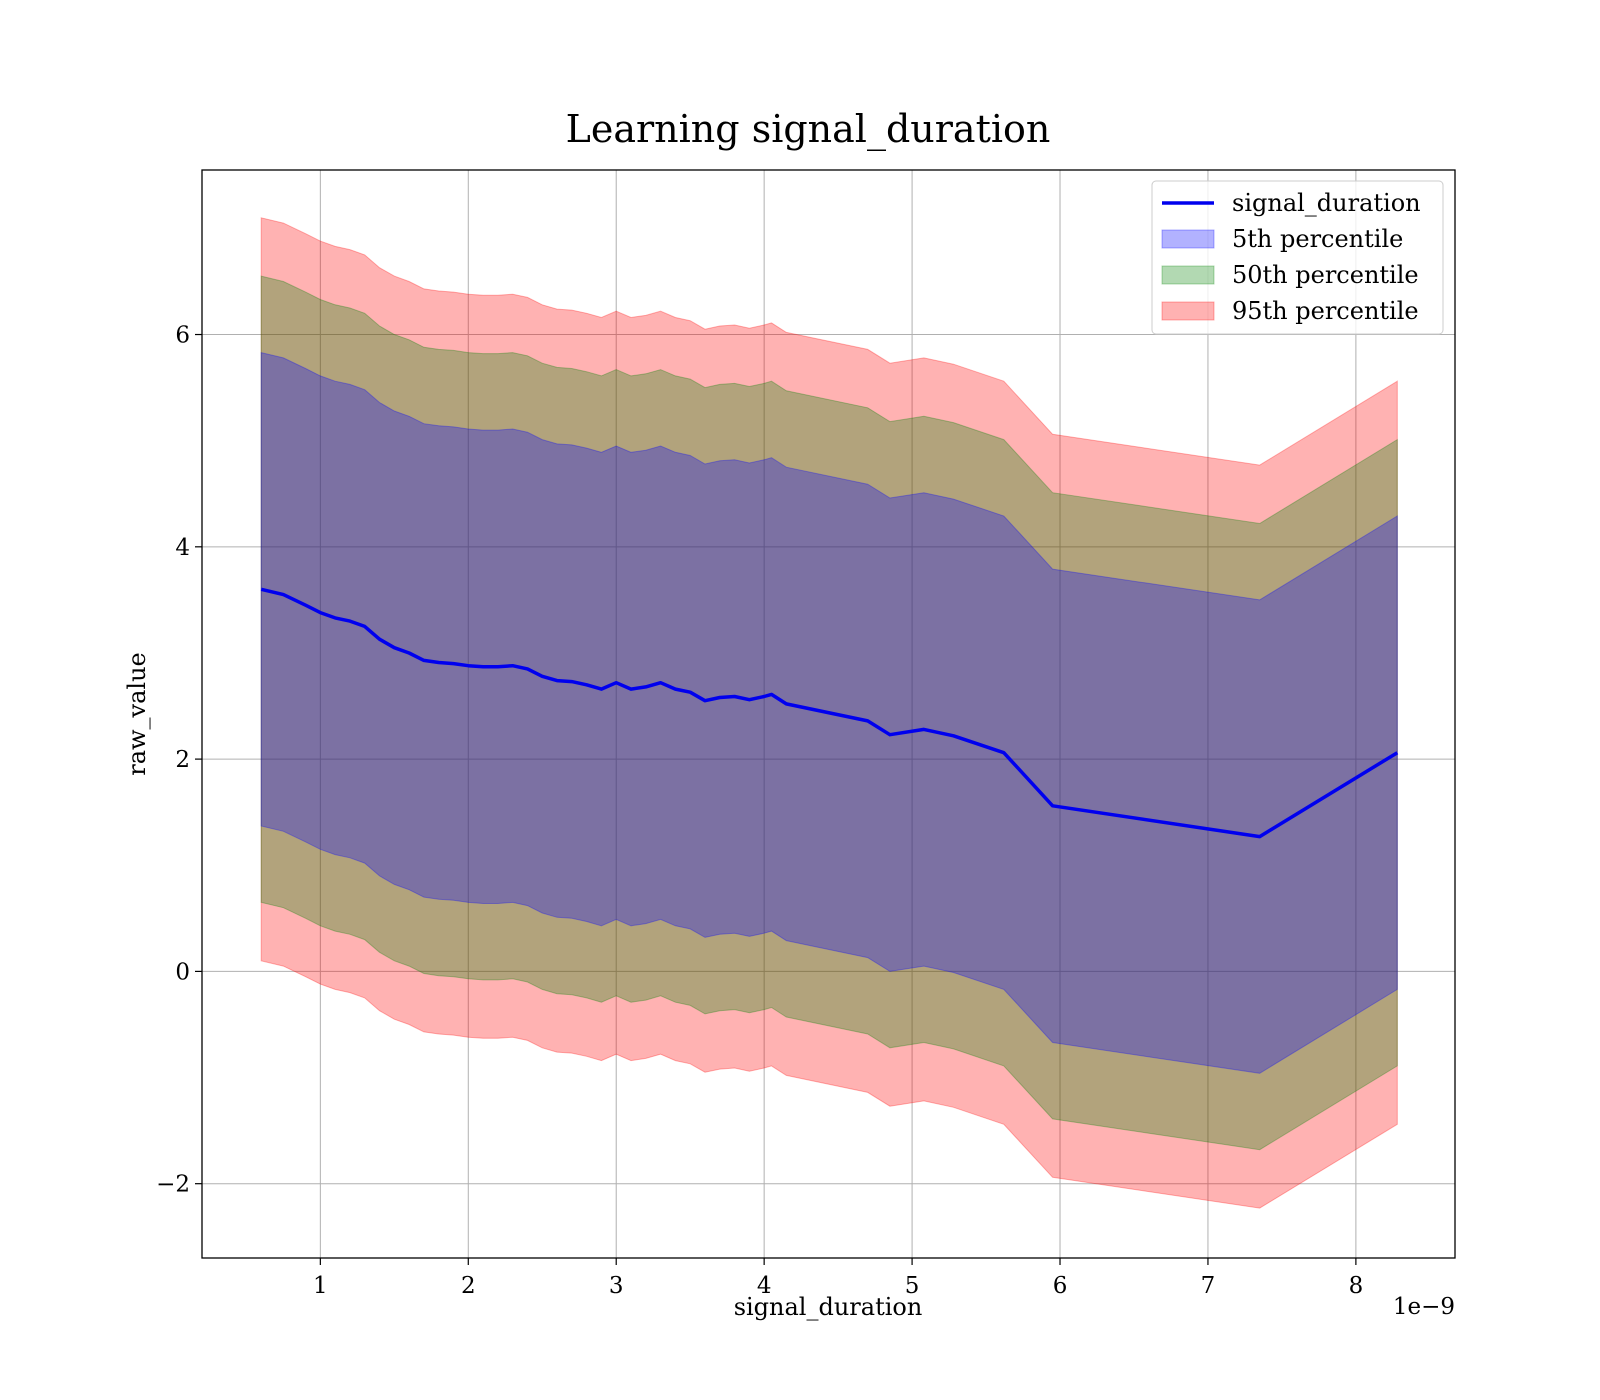 This screenshot has width=1600, height=1400. What do you see at coordinates (320, 1286) in the screenshot?
I see `x-tick-label: 1` at bounding box center [320, 1286].